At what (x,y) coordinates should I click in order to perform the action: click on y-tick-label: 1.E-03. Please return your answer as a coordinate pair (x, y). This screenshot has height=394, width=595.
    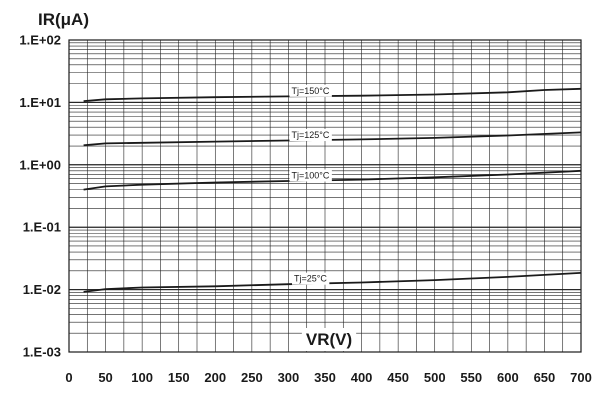
    Looking at the image, I should click on (42, 352).